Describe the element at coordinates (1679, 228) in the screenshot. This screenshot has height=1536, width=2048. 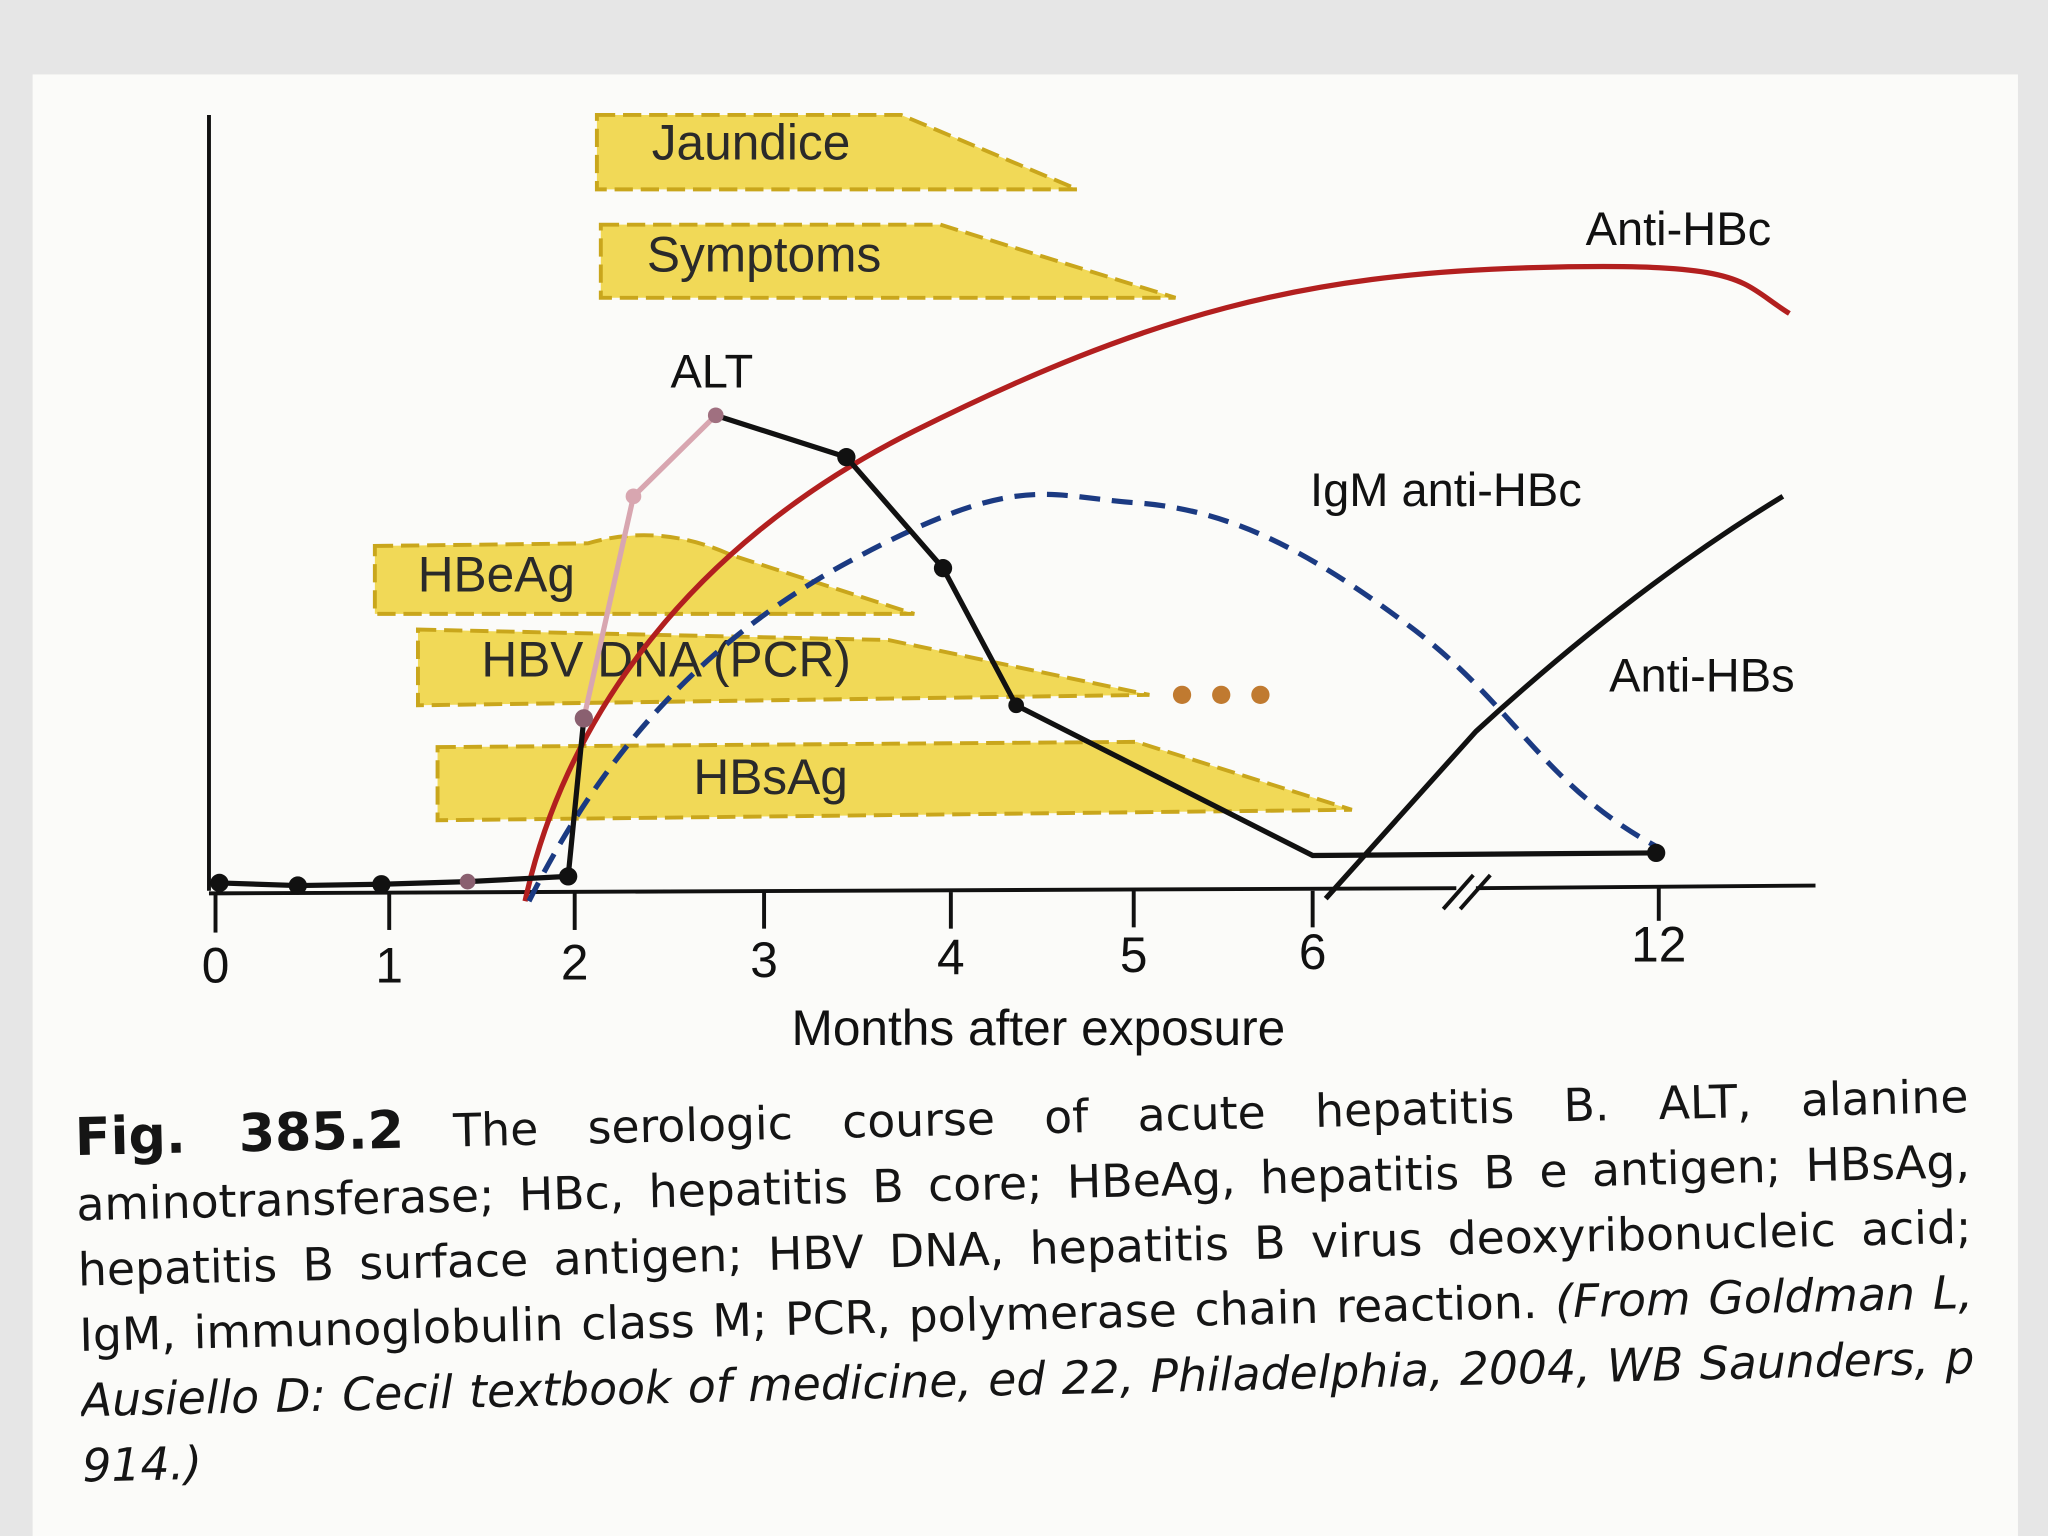
I see `curve-label: Anti-HBc` at that location.